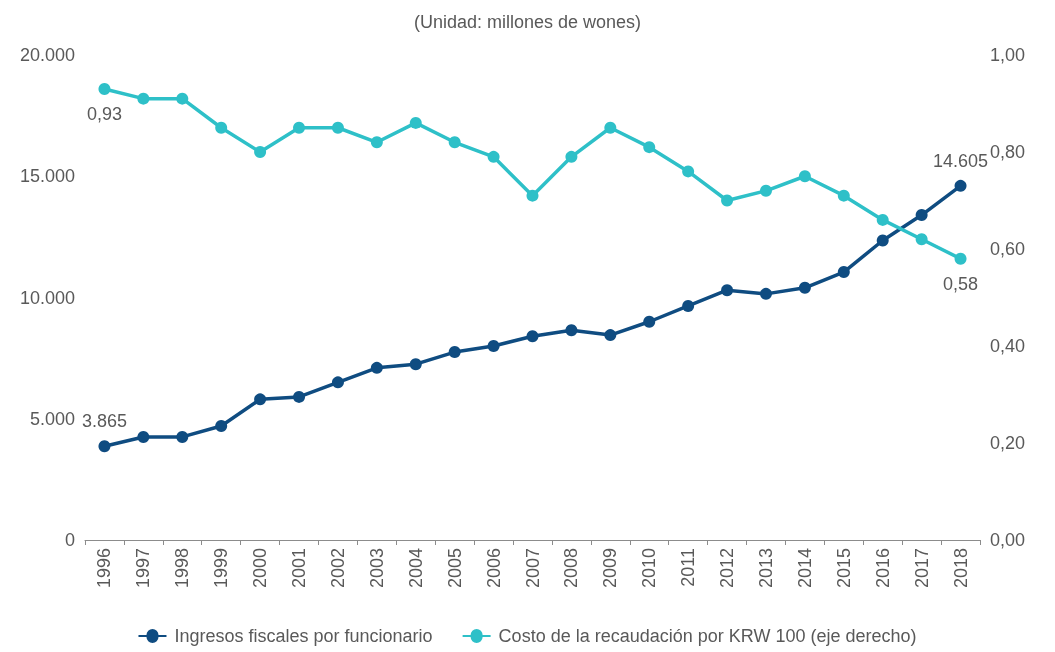 This screenshot has width=1055, height=652. Describe the element at coordinates (1008, 540) in the screenshot. I see `y2-tick-label: 0,00` at that location.